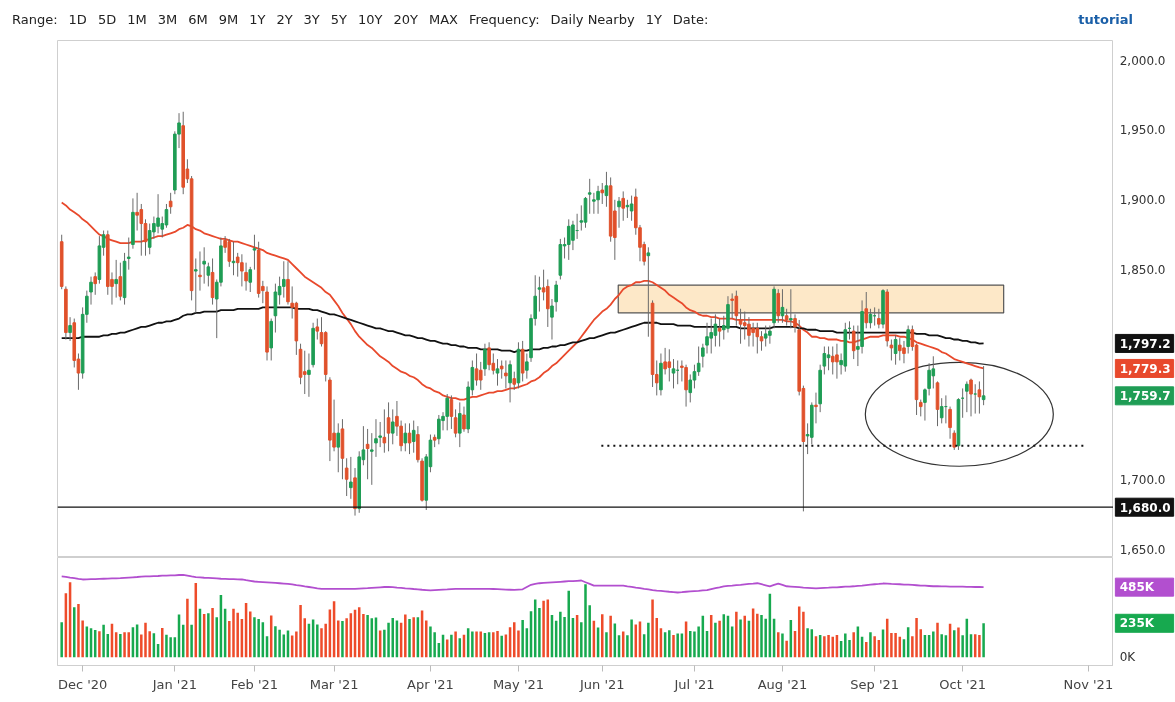 This screenshot has width=1175, height=702. What do you see at coordinates (82, 684) in the screenshot?
I see `x-tick-label: Dec '20` at bounding box center [82, 684].